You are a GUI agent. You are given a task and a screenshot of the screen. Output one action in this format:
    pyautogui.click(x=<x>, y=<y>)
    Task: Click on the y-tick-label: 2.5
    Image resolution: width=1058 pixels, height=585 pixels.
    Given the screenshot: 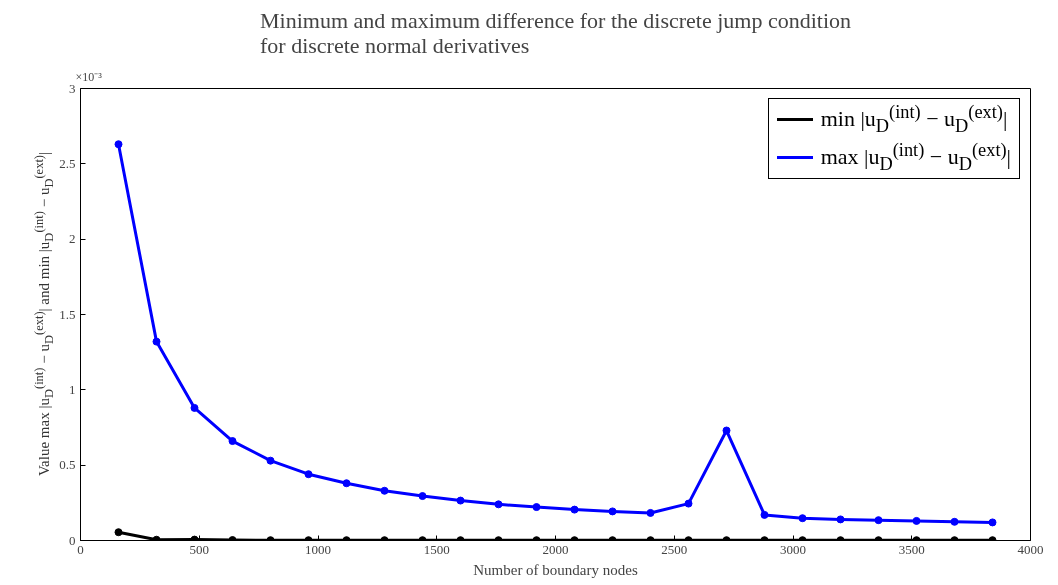 What is the action you would take?
    pyautogui.click(x=67, y=163)
    